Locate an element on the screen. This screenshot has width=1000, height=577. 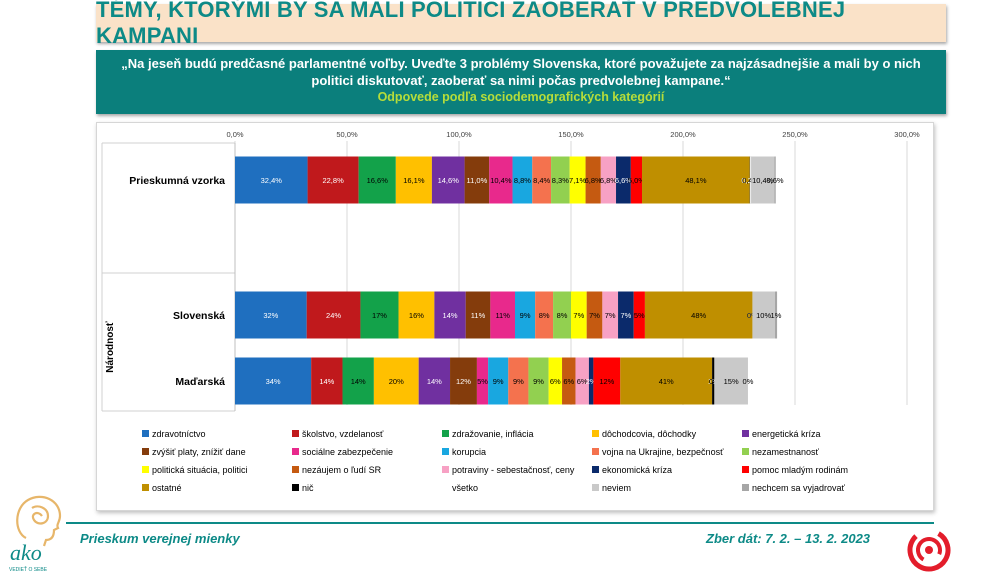
x-tick-label: 0,0% is located at coordinates (234, 134).